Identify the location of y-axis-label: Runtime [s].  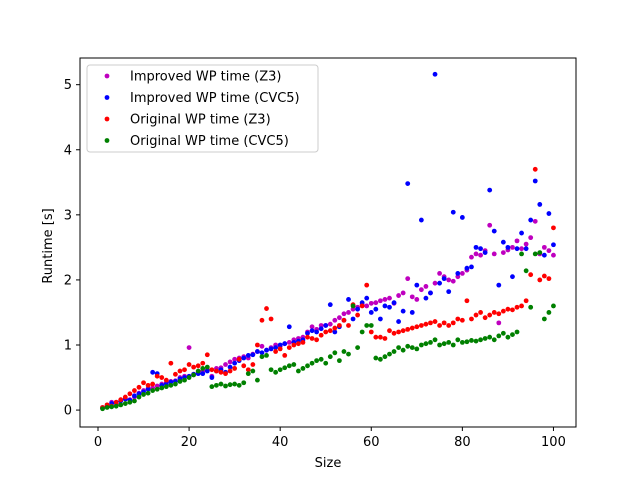
(48, 245).